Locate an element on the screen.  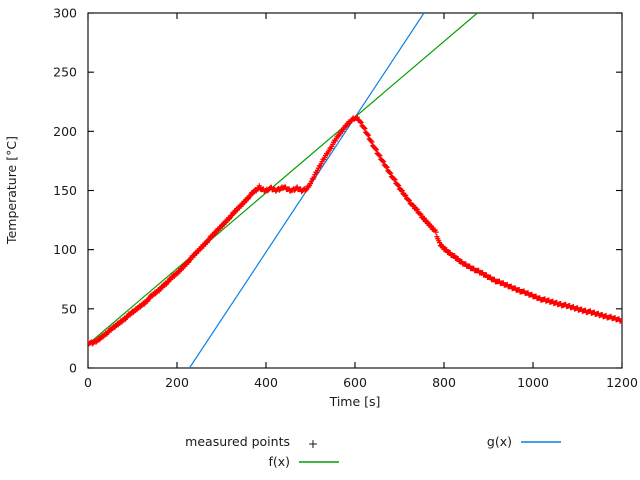
x-tick-label: 1200 is located at coordinates (622, 382).